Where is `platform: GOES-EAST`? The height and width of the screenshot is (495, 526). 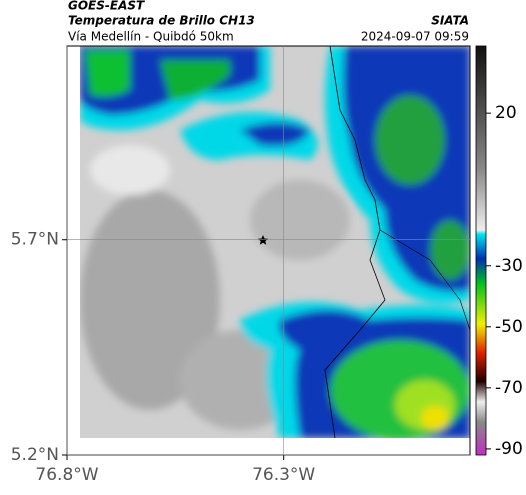
platform: GOES-EAST is located at coordinates (106, 6).